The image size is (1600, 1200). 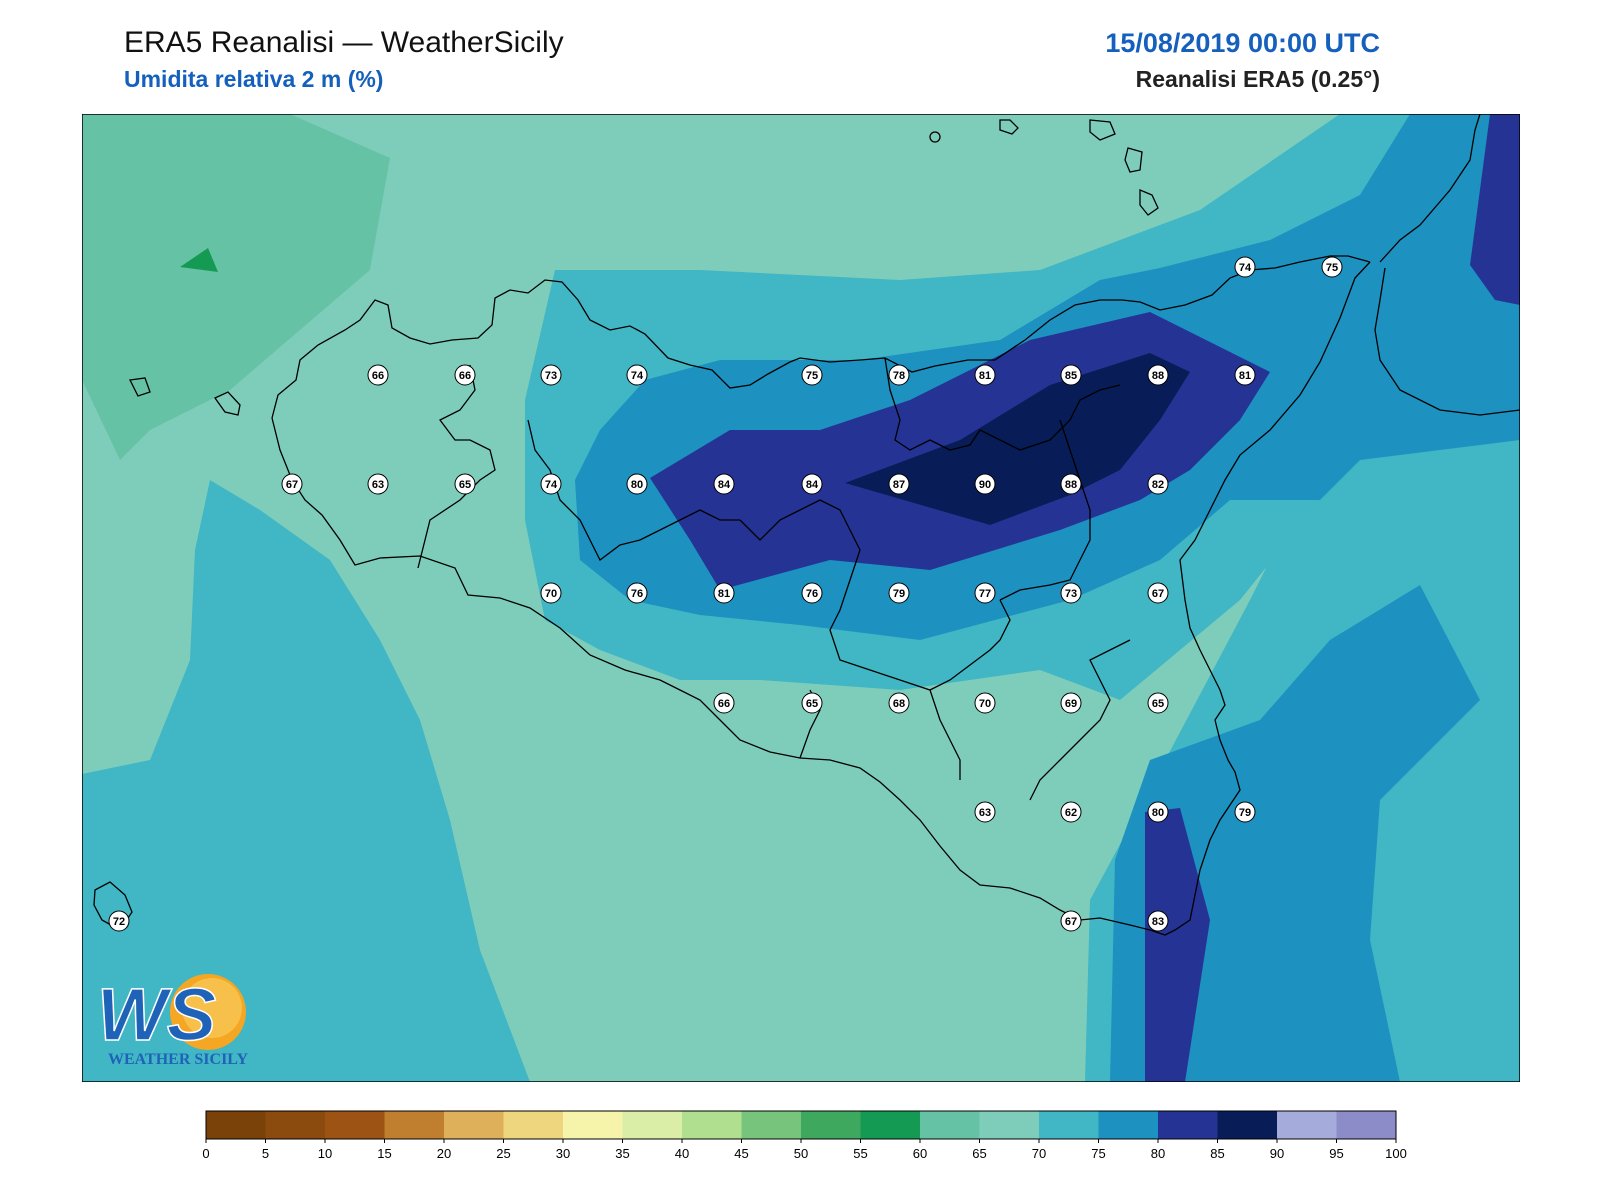 I want to click on station-marker: 74, so click(x=637, y=375).